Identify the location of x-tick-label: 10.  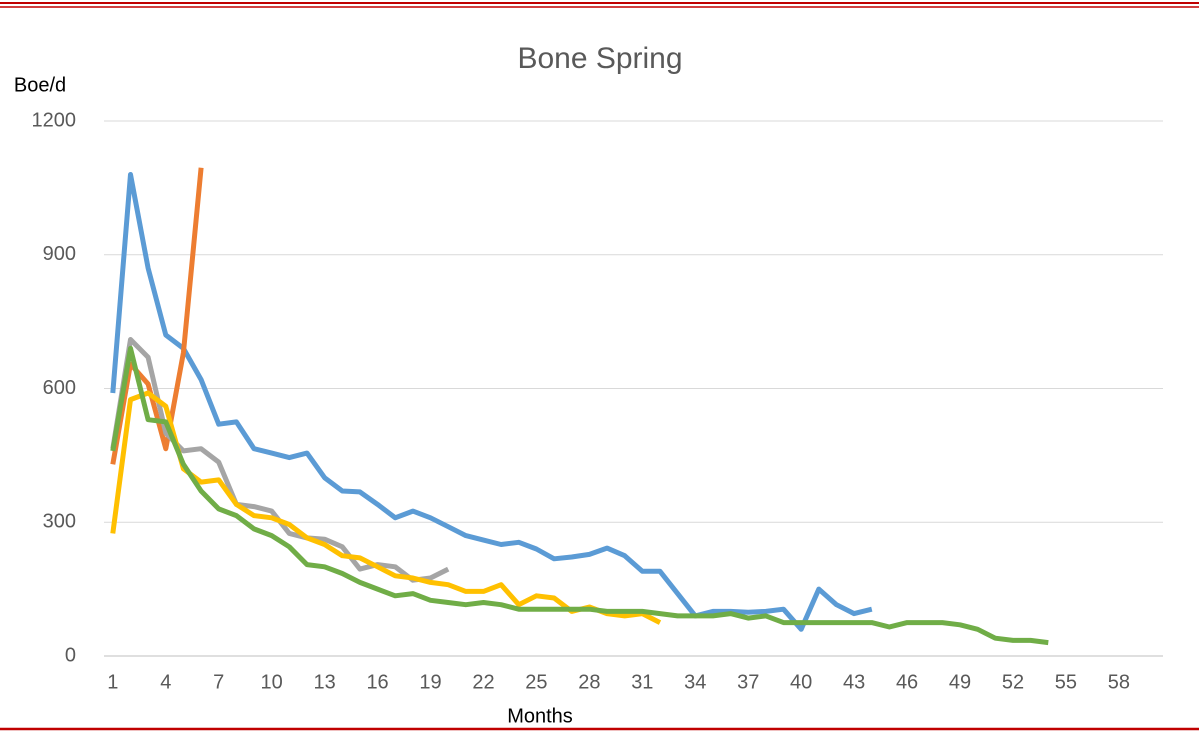
(272, 682).